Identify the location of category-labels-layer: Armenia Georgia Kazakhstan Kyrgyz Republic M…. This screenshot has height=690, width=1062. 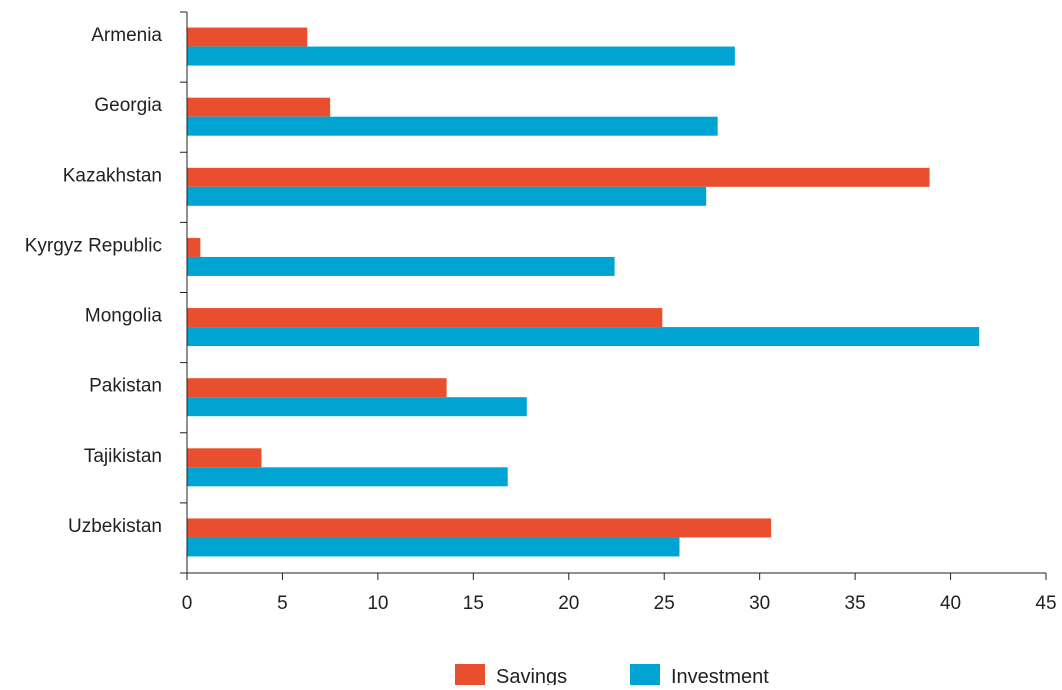
(94, 281).